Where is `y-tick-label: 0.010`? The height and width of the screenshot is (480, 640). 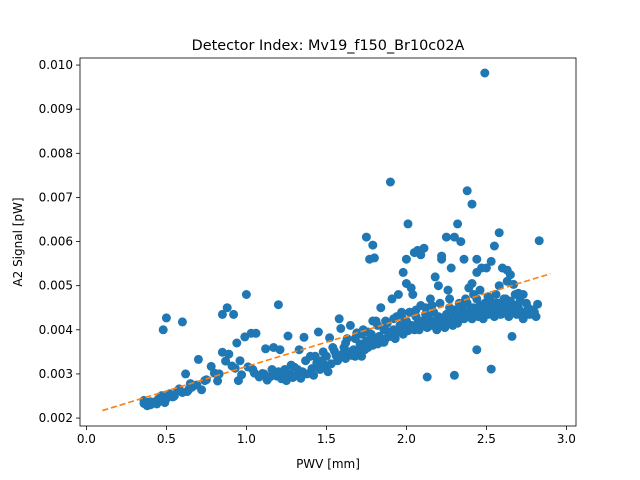 y-tick-label: 0.010 is located at coordinates (56, 65).